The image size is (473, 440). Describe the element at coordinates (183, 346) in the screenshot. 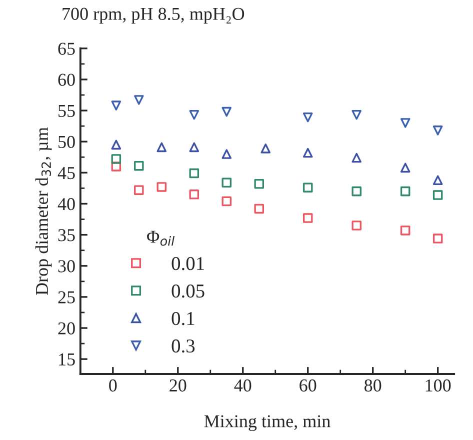

I see `legend-label: 0.3` at that location.